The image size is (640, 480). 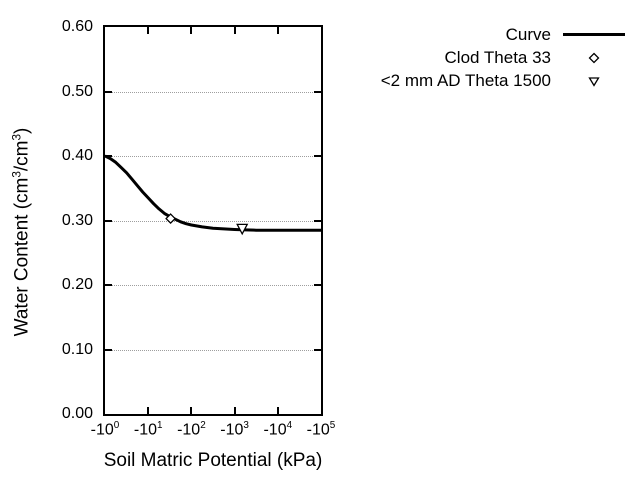 What do you see at coordinates (594, 81) in the screenshot?
I see `triangle-down-marker-icon` at bounding box center [594, 81].